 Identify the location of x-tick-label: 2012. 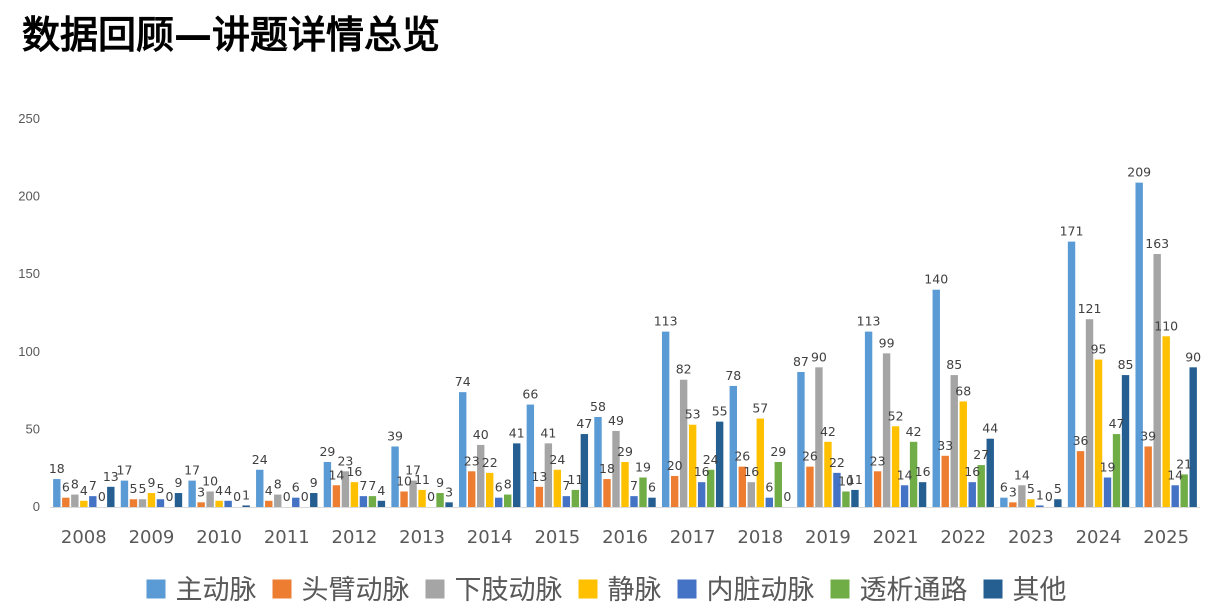
(355, 537).